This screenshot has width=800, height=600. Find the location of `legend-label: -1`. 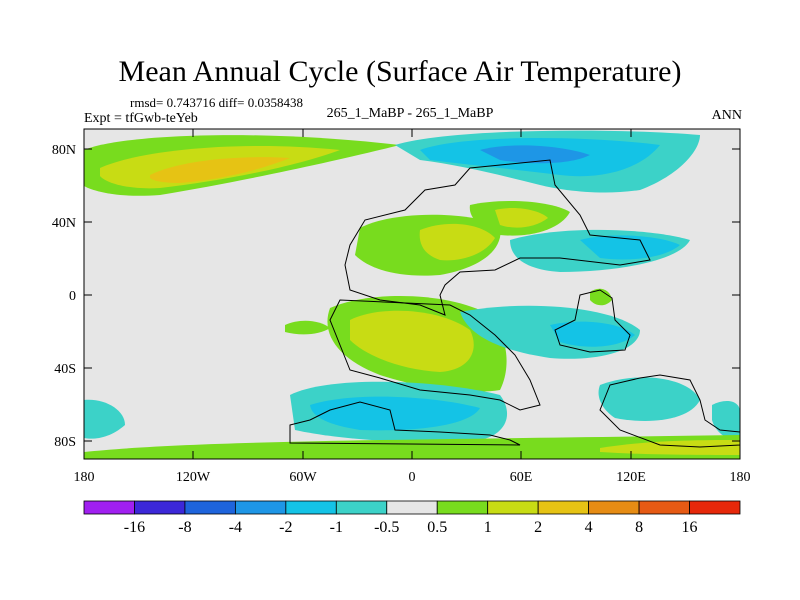

legend-label: -1 is located at coordinates (336, 527).